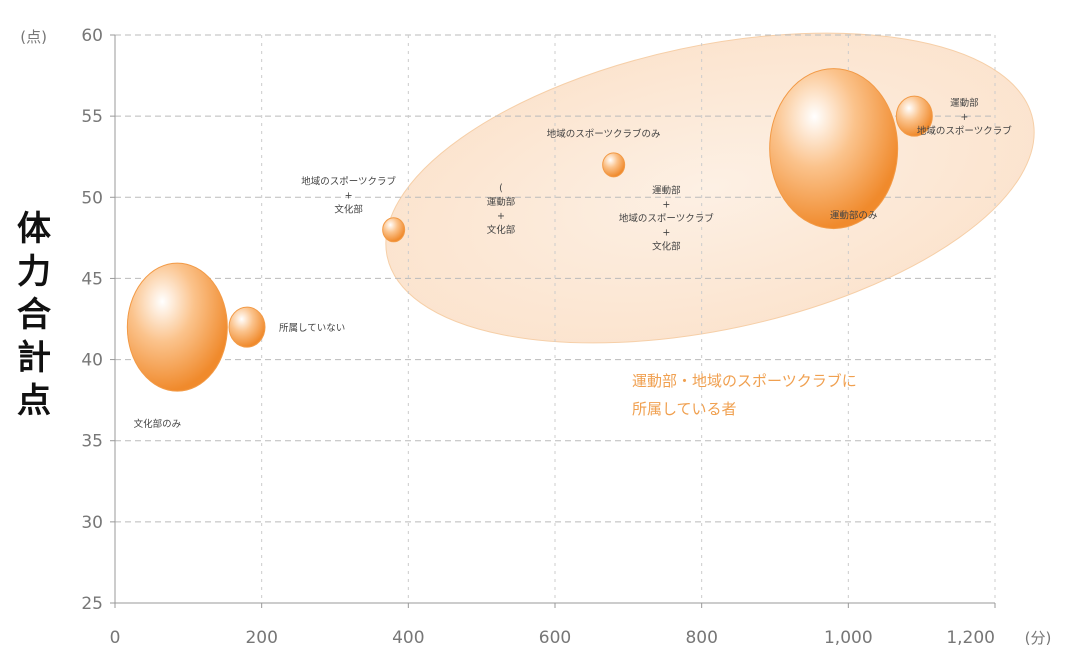 This screenshot has height=657, width=1075. I want to click on x-tick-label: 400, so click(408, 638).